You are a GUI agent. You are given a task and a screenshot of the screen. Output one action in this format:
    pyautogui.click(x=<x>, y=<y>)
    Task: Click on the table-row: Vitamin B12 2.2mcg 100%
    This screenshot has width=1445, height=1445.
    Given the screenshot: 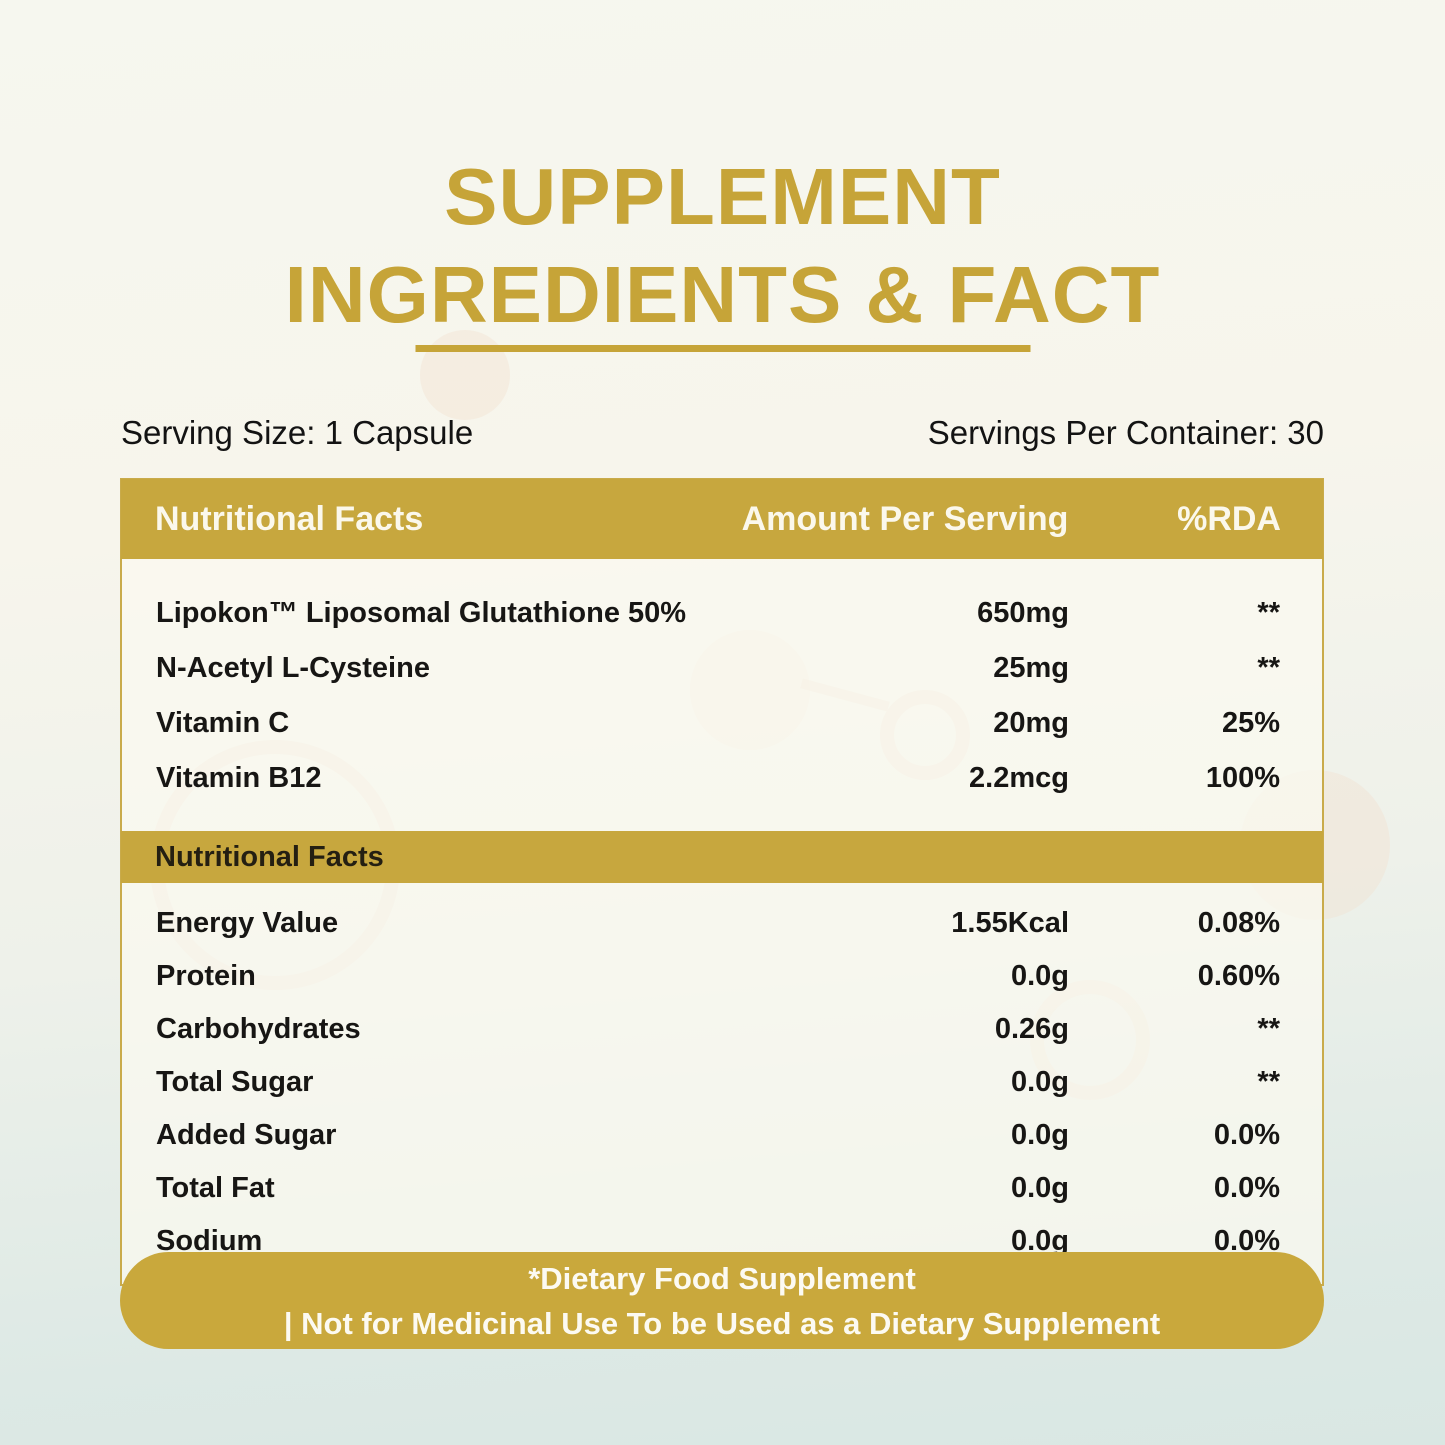 What is the action you would take?
    pyautogui.click(x=722, y=778)
    